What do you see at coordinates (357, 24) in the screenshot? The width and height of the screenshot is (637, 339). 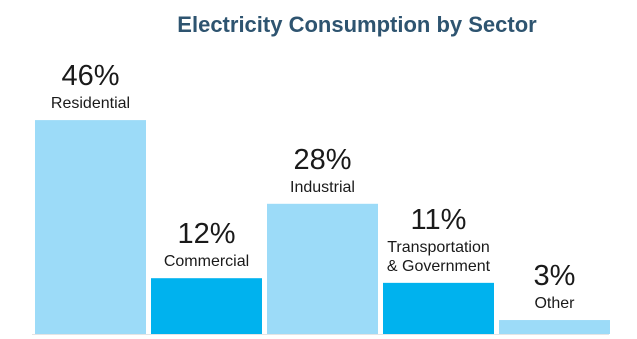 I see `chart-title: Electricity Consumption by Sector` at bounding box center [357, 24].